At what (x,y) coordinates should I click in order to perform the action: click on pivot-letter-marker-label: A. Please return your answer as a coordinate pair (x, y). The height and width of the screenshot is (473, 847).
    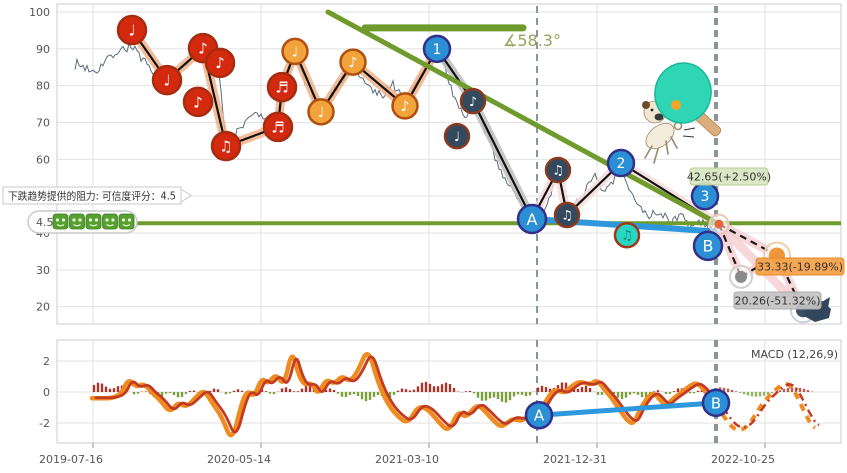
    Looking at the image, I should click on (532, 219).